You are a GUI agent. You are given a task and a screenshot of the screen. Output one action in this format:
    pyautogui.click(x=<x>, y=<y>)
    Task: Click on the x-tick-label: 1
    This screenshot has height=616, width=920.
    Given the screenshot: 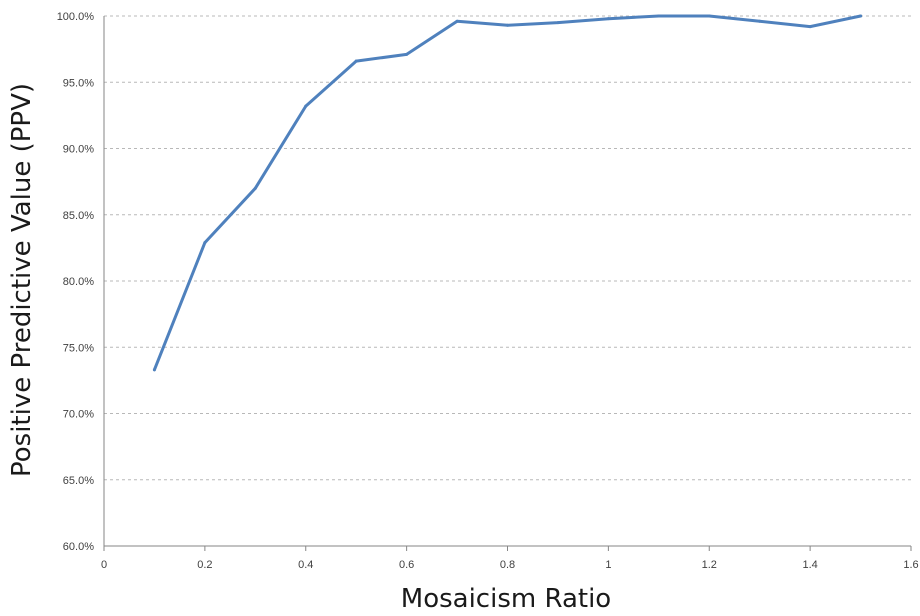 What is the action you would take?
    pyautogui.click(x=608, y=565)
    